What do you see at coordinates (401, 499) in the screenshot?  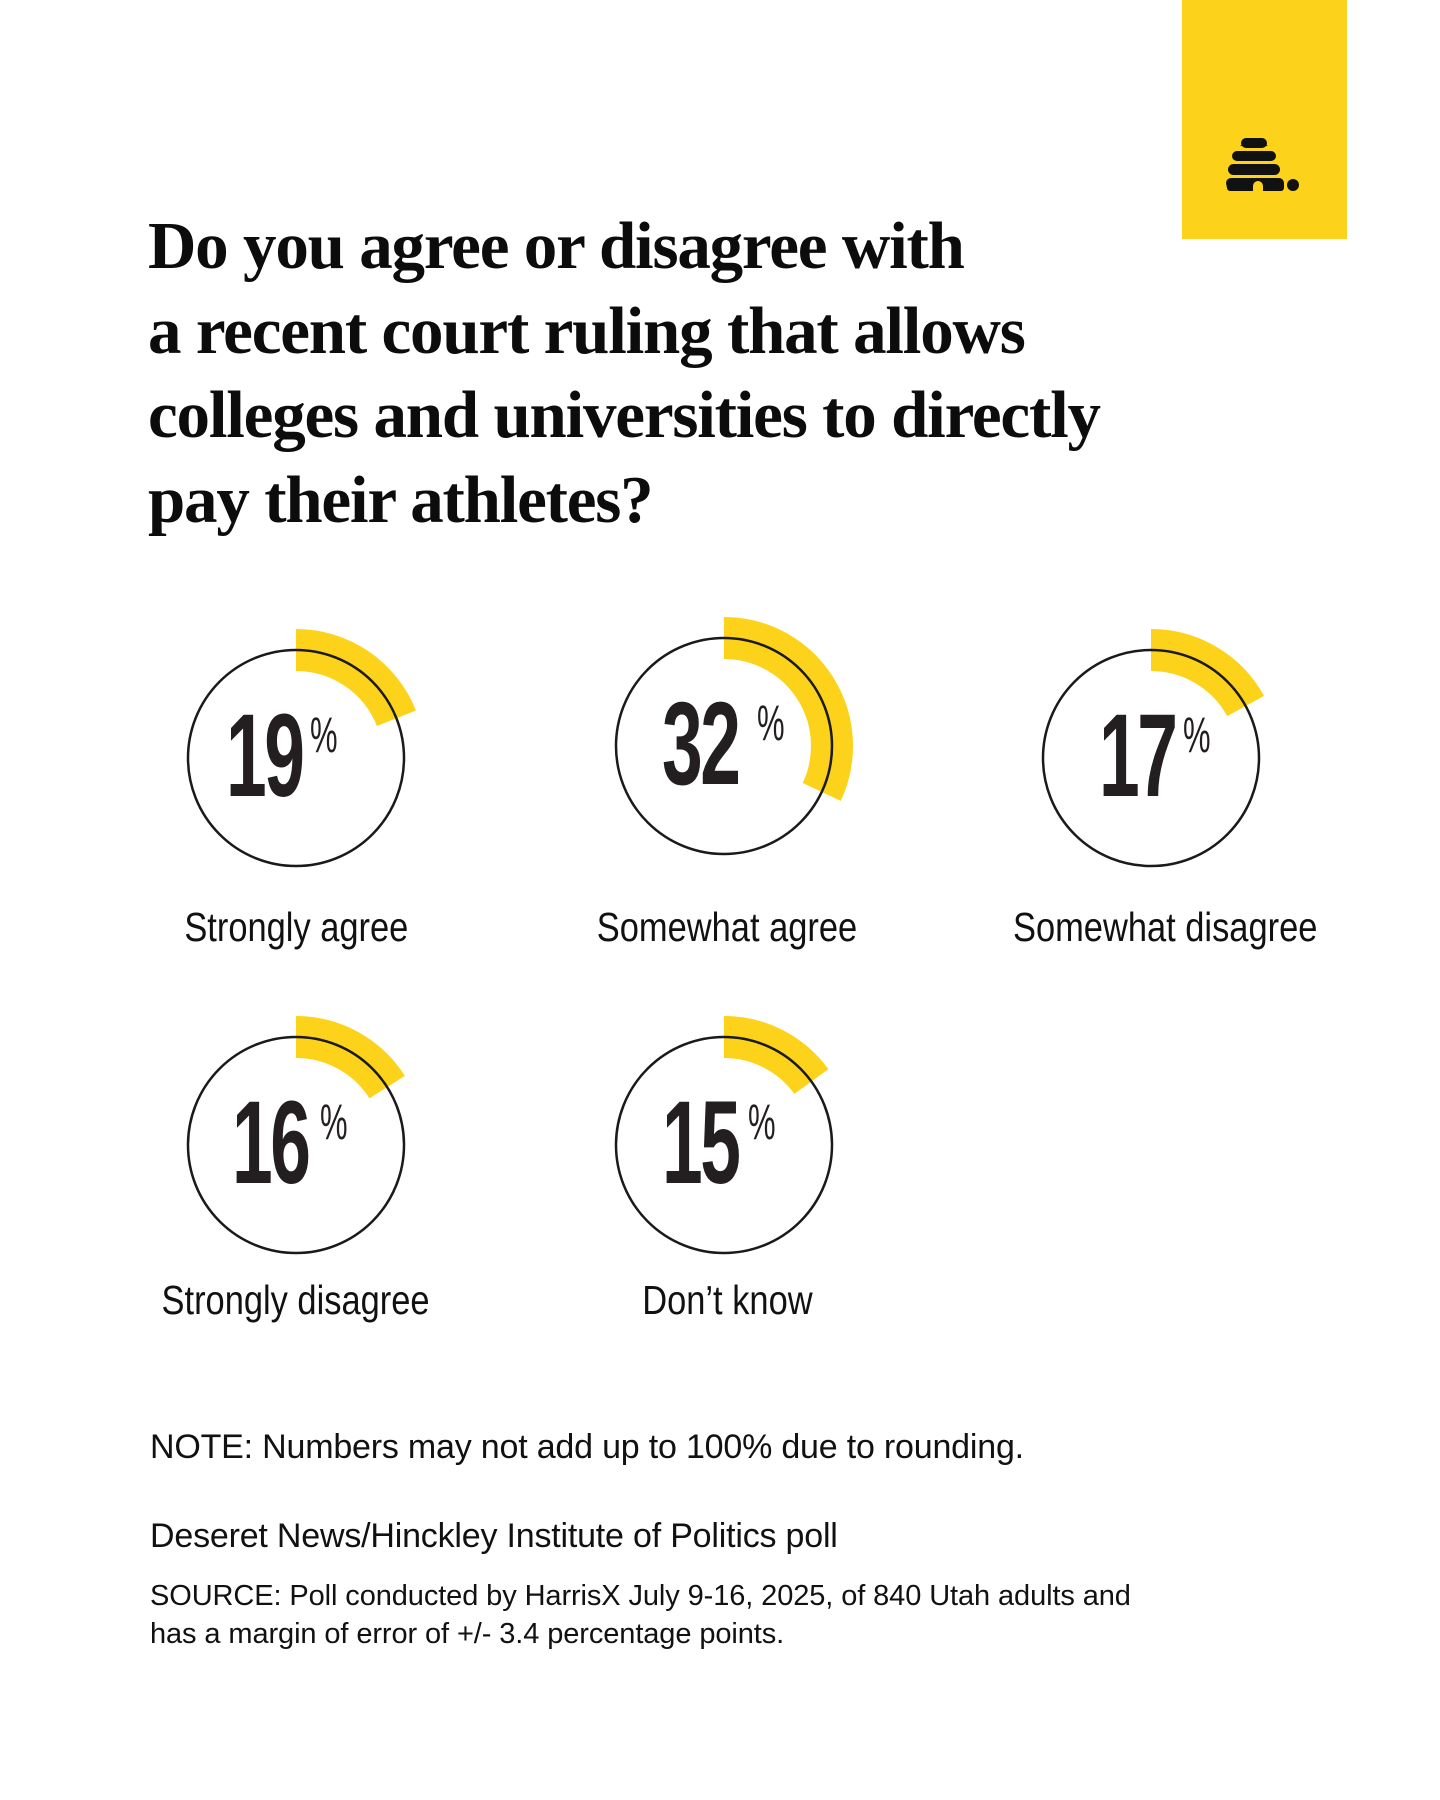 I see `title-line: pay their athletes?` at bounding box center [401, 499].